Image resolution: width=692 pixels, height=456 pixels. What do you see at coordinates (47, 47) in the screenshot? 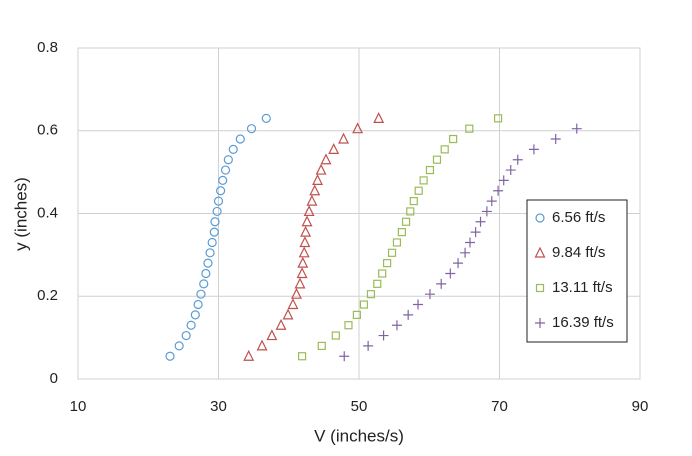
I see `y-tick-label: 0.8` at bounding box center [47, 47].